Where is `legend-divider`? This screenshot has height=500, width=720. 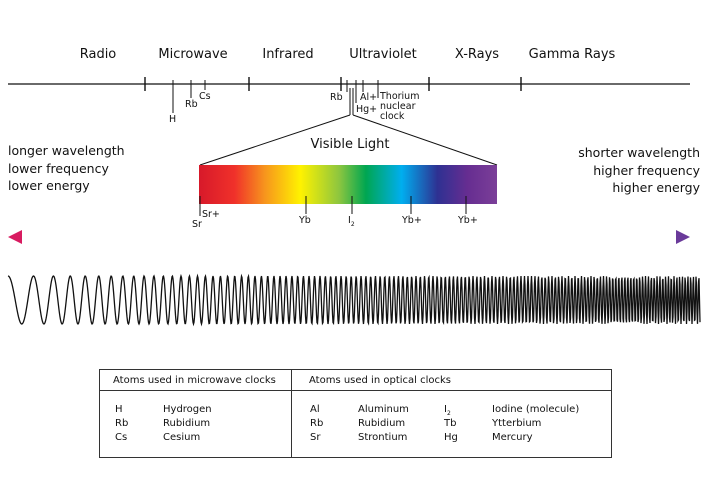
legend-divider is located at coordinates (291, 414).